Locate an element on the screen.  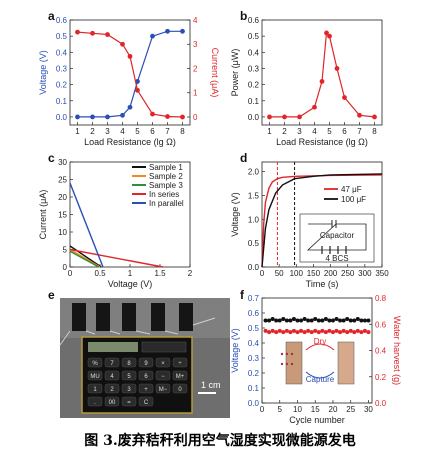
y-tick-label-a-3: 0.3 is located at coordinates (62, 68).